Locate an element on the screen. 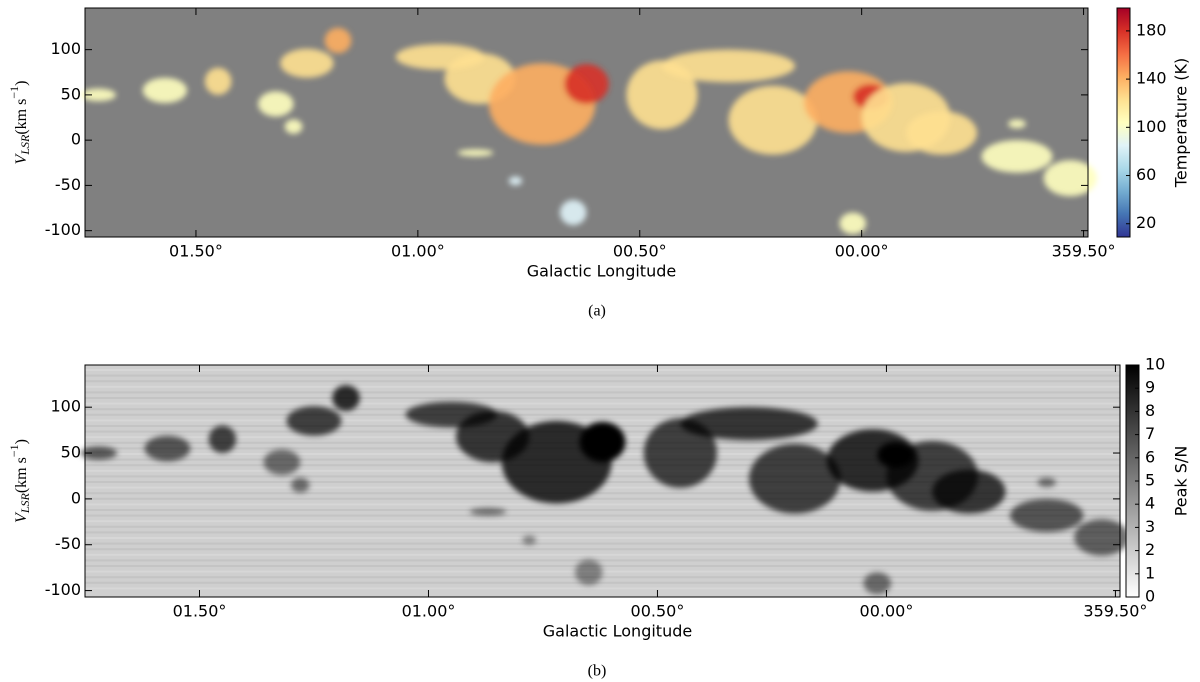  colorbar-tick-label: 100 is located at coordinates (1151, 126).